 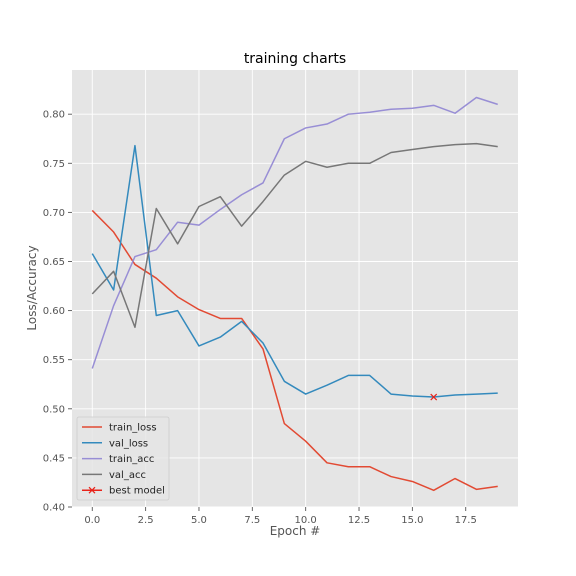 I want to click on legend-label: val_acc, so click(x=127, y=475).